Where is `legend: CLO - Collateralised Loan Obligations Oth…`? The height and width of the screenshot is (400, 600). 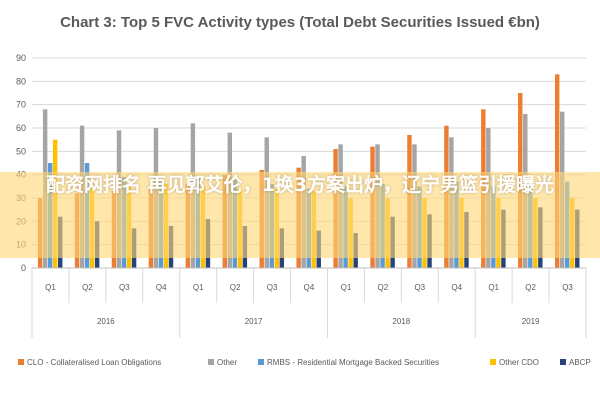
legend: CLO - Collateralised Loan Obligations Oth… is located at coordinates (304, 362).